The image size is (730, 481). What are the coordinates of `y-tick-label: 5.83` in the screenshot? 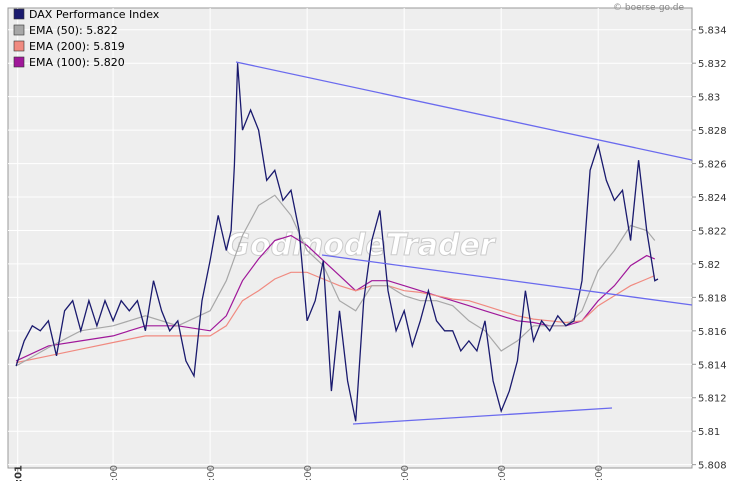 It's located at (709, 98).